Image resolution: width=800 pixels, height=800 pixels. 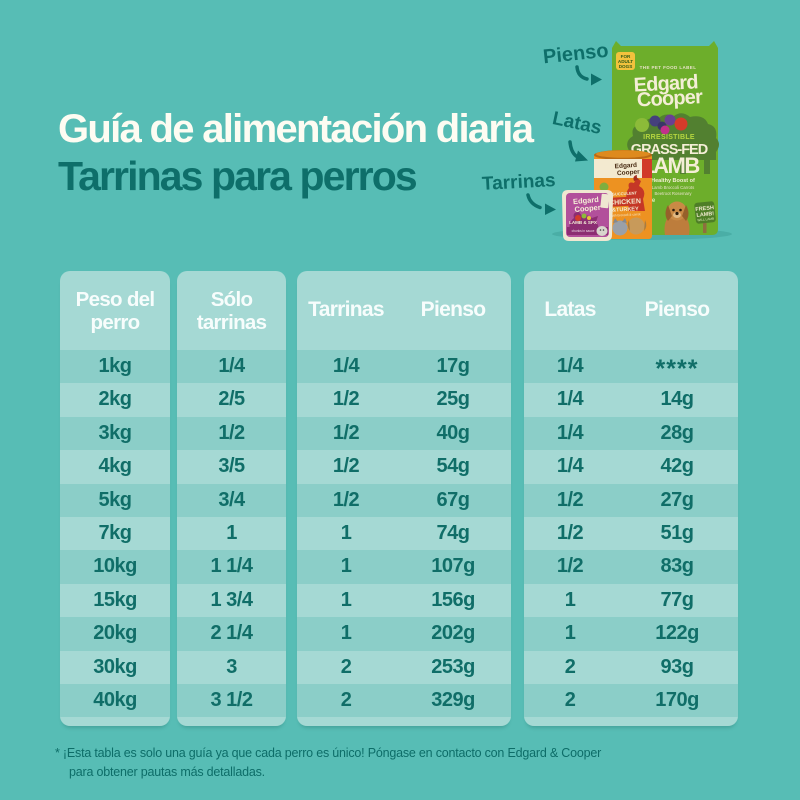 I want to click on svg-text: DOGS, so click(x=626, y=66).